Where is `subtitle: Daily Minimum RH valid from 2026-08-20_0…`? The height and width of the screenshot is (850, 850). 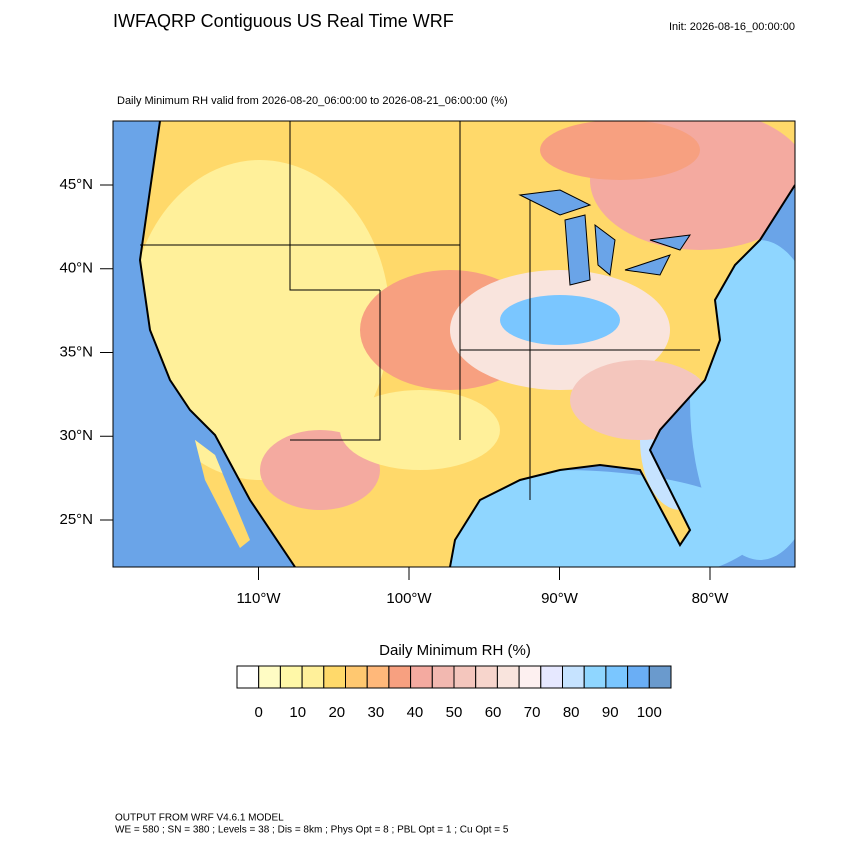 subtitle: Daily Minimum RH valid from 2026-08-20_0… is located at coordinates (312, 101).